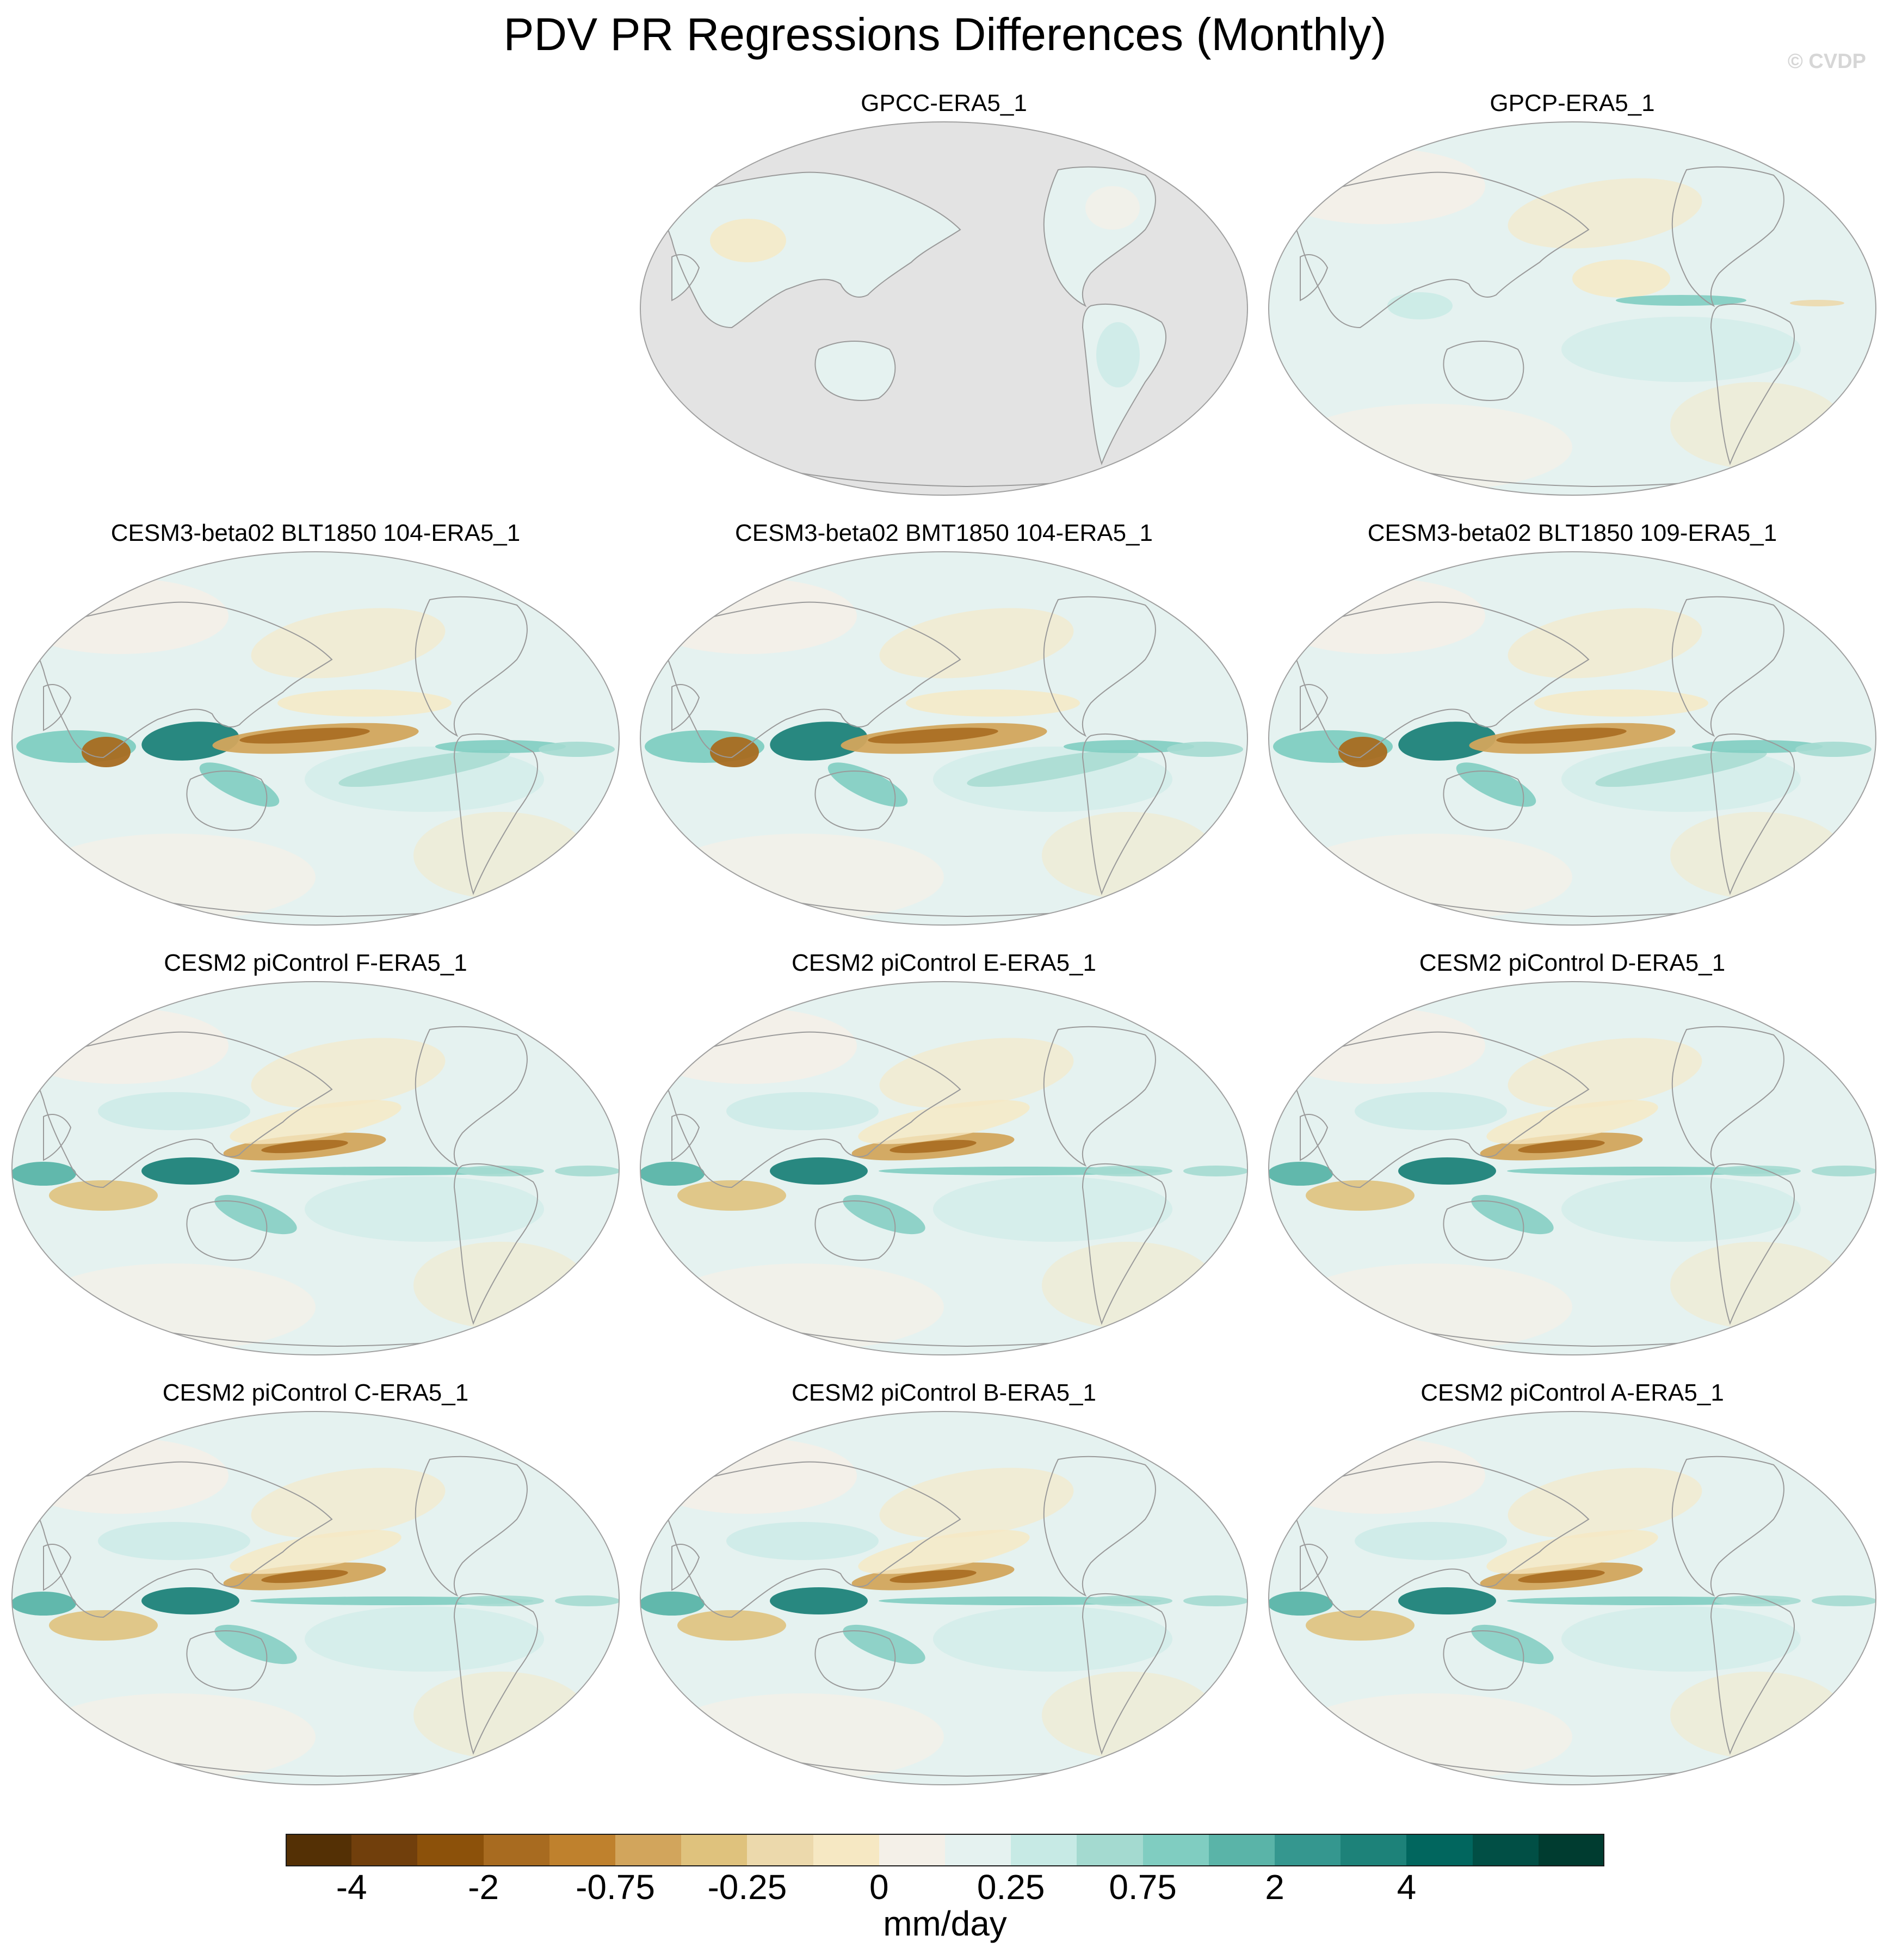  I want to click on panel-title: CESM3-beta02 BLT1850 109-ERA5_1, so click(1572, 533).